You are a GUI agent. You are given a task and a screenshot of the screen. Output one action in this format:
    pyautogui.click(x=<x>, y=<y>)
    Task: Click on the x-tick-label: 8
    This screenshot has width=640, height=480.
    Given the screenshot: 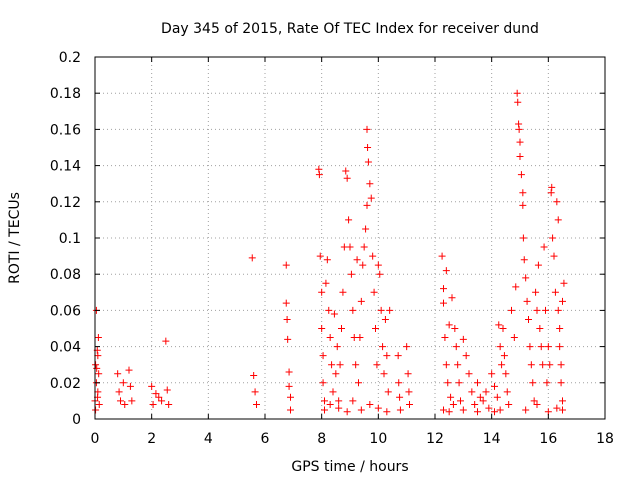 What is the action you would take?
    pyautogui.click(x=321, y=439)
    